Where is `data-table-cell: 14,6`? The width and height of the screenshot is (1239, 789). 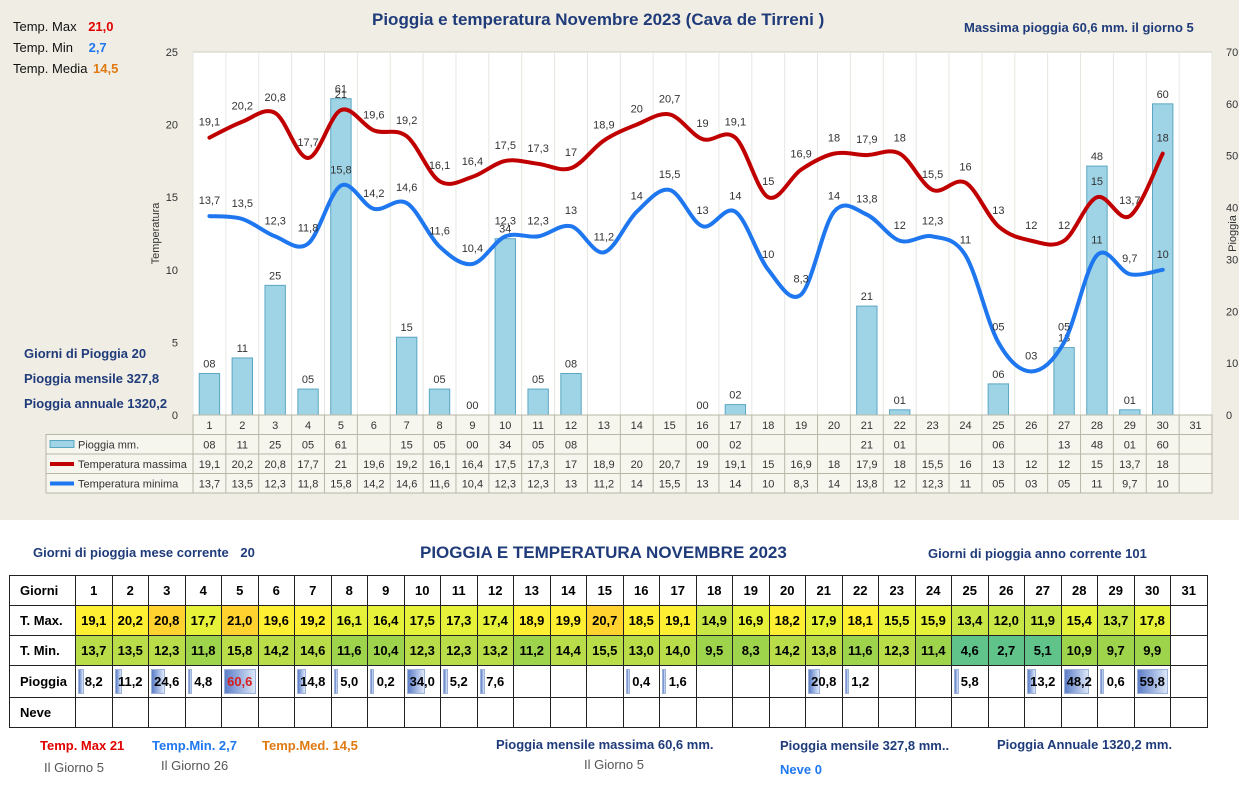
data-table-cell: 14,6 is located at coordinates (406, 485).